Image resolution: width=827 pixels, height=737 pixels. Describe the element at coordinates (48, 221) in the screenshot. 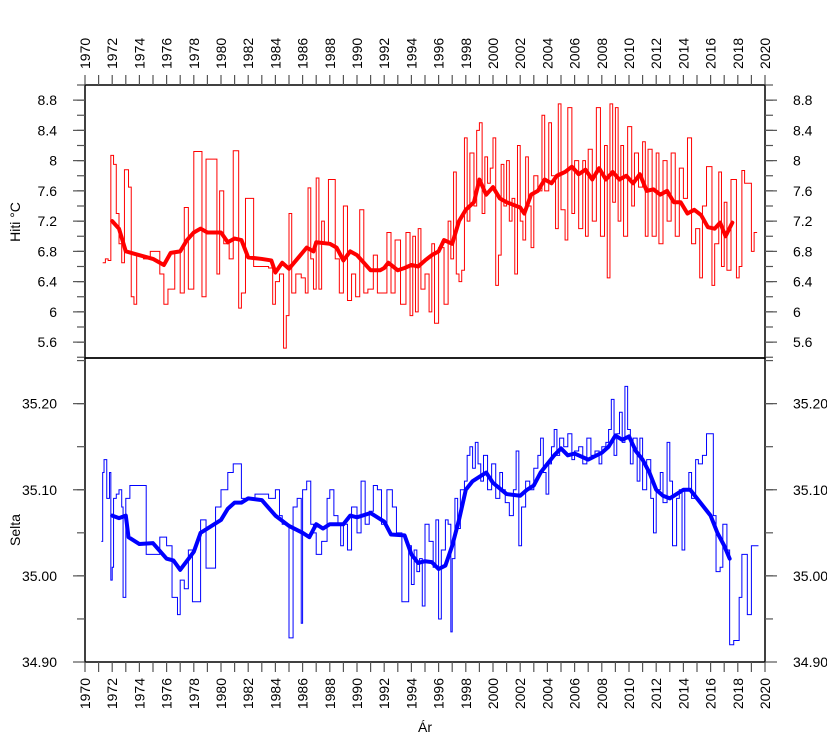

I see `y-tick-label: 7.2` at that location.